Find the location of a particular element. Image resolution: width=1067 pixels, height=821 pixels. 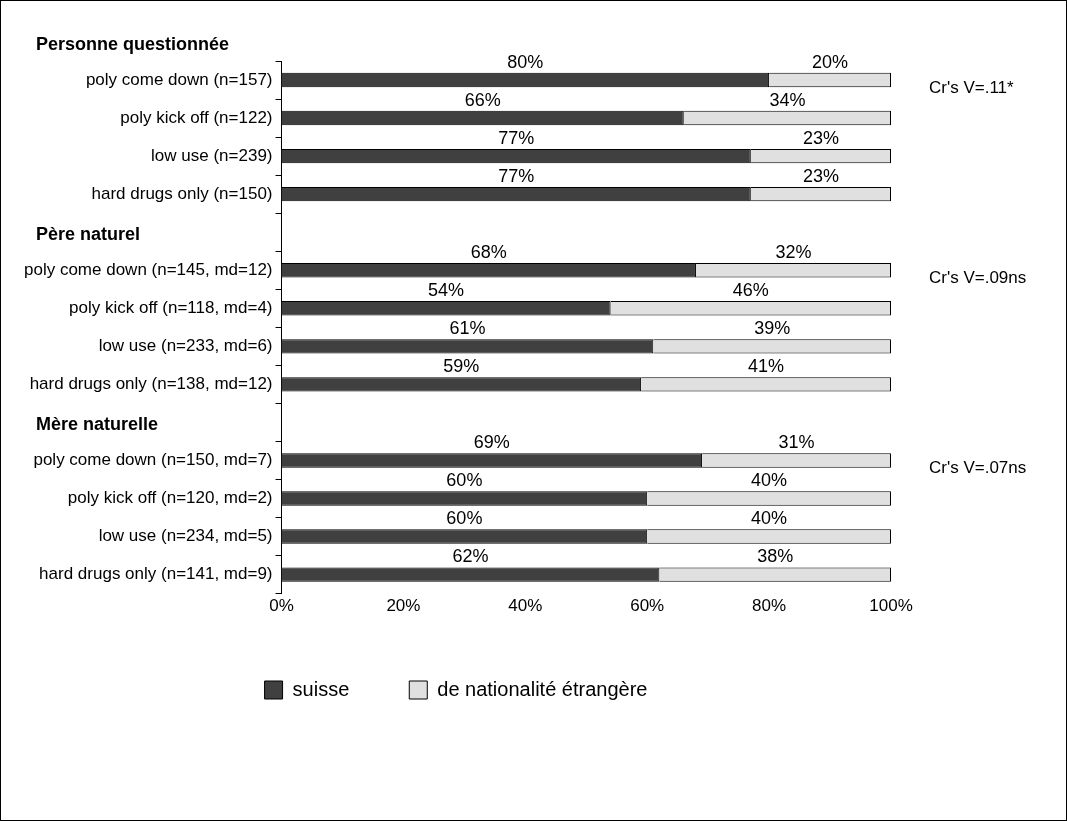

data-label: 69% is located at coordinates (491, 442).